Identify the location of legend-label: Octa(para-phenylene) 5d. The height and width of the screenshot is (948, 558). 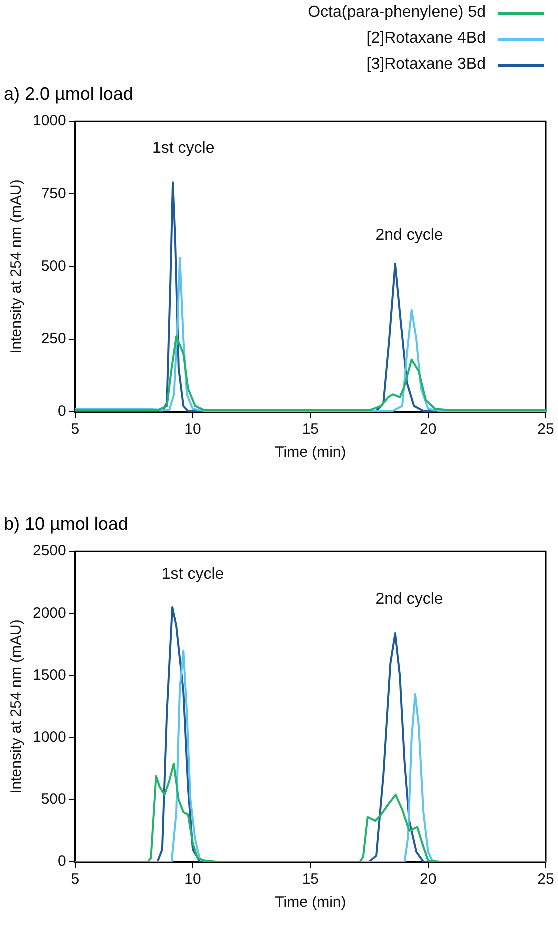
(397, 13).